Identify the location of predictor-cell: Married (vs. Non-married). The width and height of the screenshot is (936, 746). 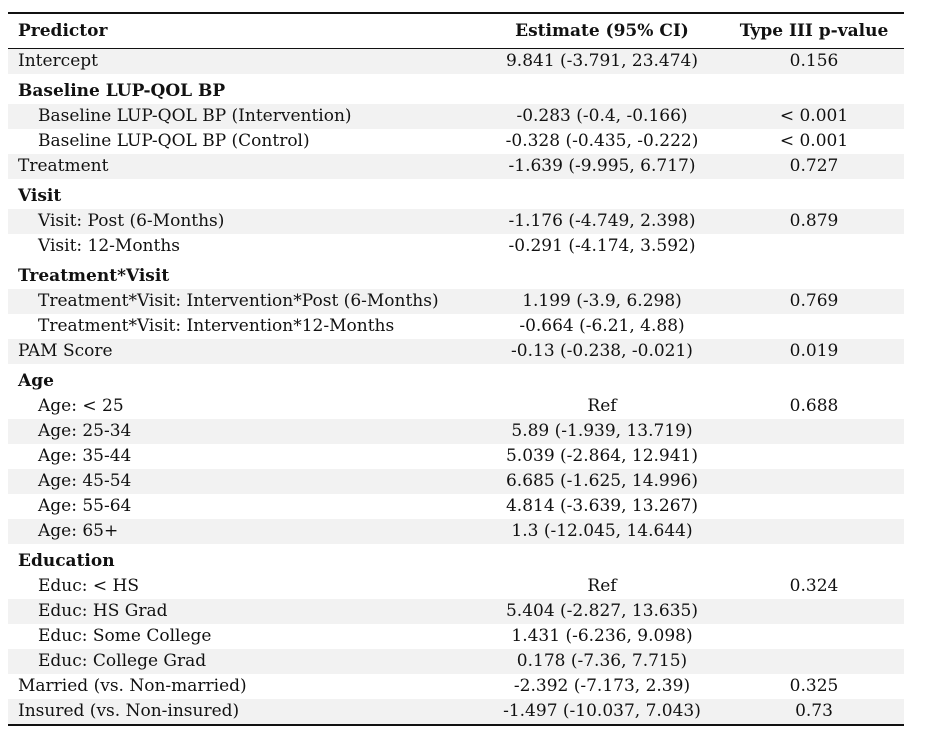
(132, 686).